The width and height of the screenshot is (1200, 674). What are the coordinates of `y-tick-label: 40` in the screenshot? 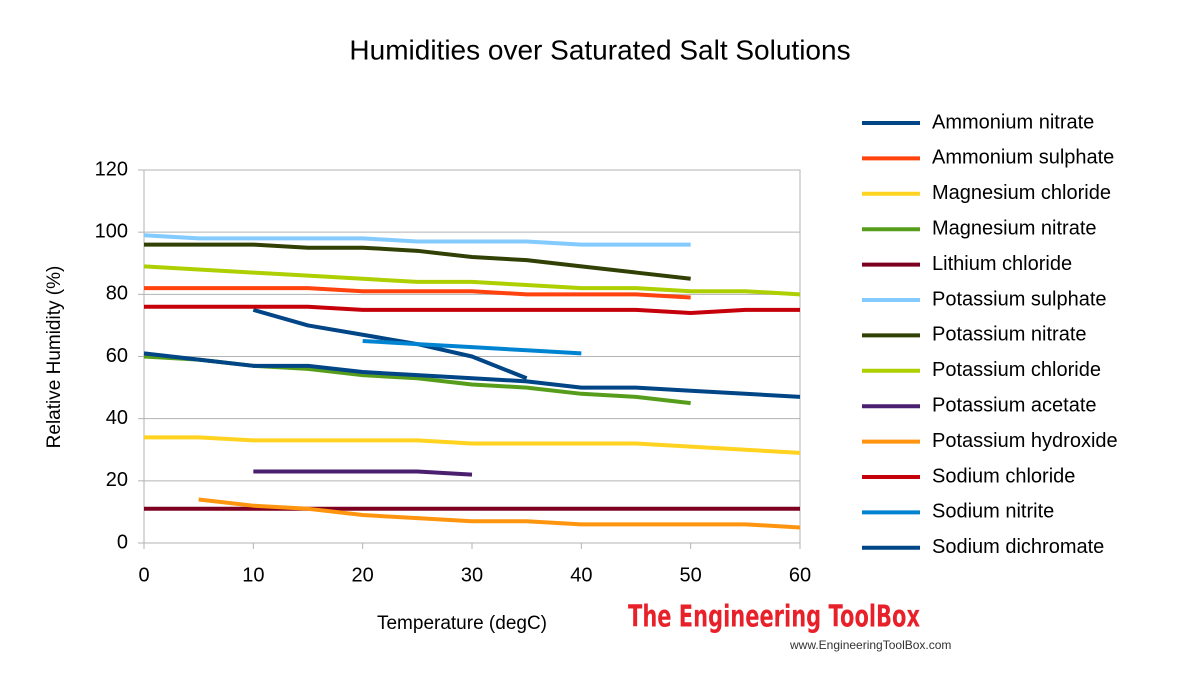 It's located at (117, 418).